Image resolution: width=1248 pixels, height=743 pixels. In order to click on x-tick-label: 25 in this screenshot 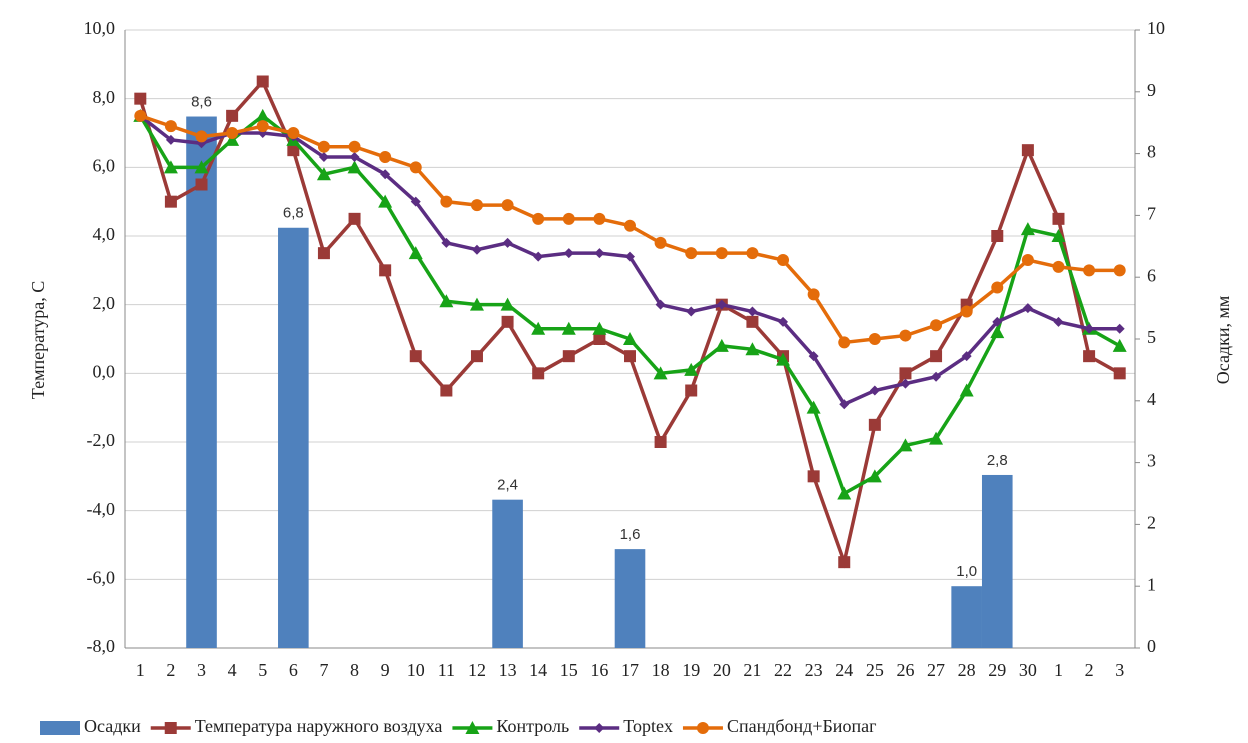, I will do `click(875, 670)`.